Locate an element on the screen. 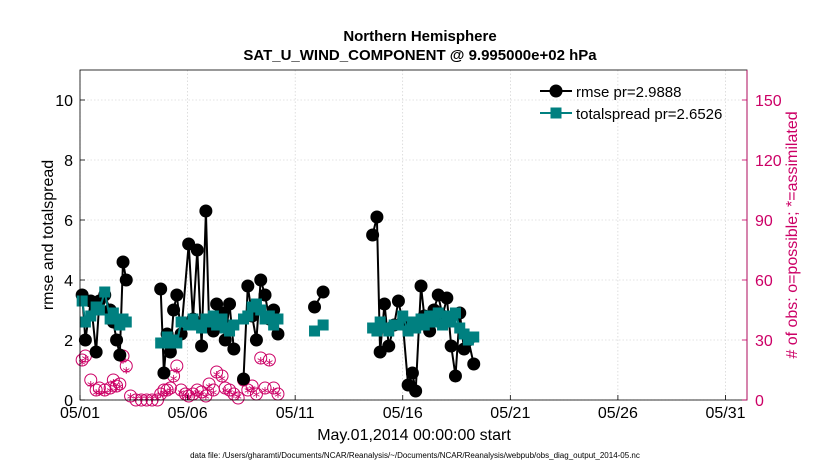  y-right-tick-label: 0 is located at coordinates (759, 401).